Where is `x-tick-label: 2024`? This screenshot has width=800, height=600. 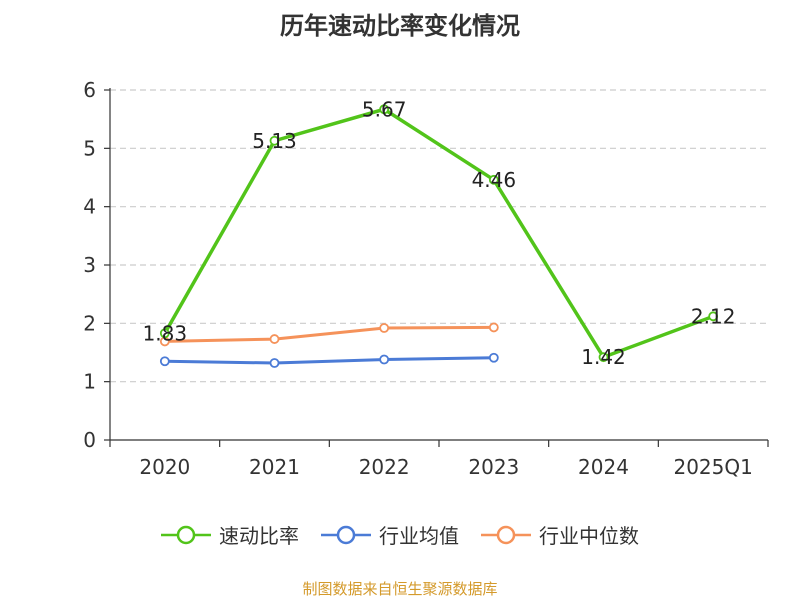 x-tick-label: 2024 is located at coordinates (603, 467).